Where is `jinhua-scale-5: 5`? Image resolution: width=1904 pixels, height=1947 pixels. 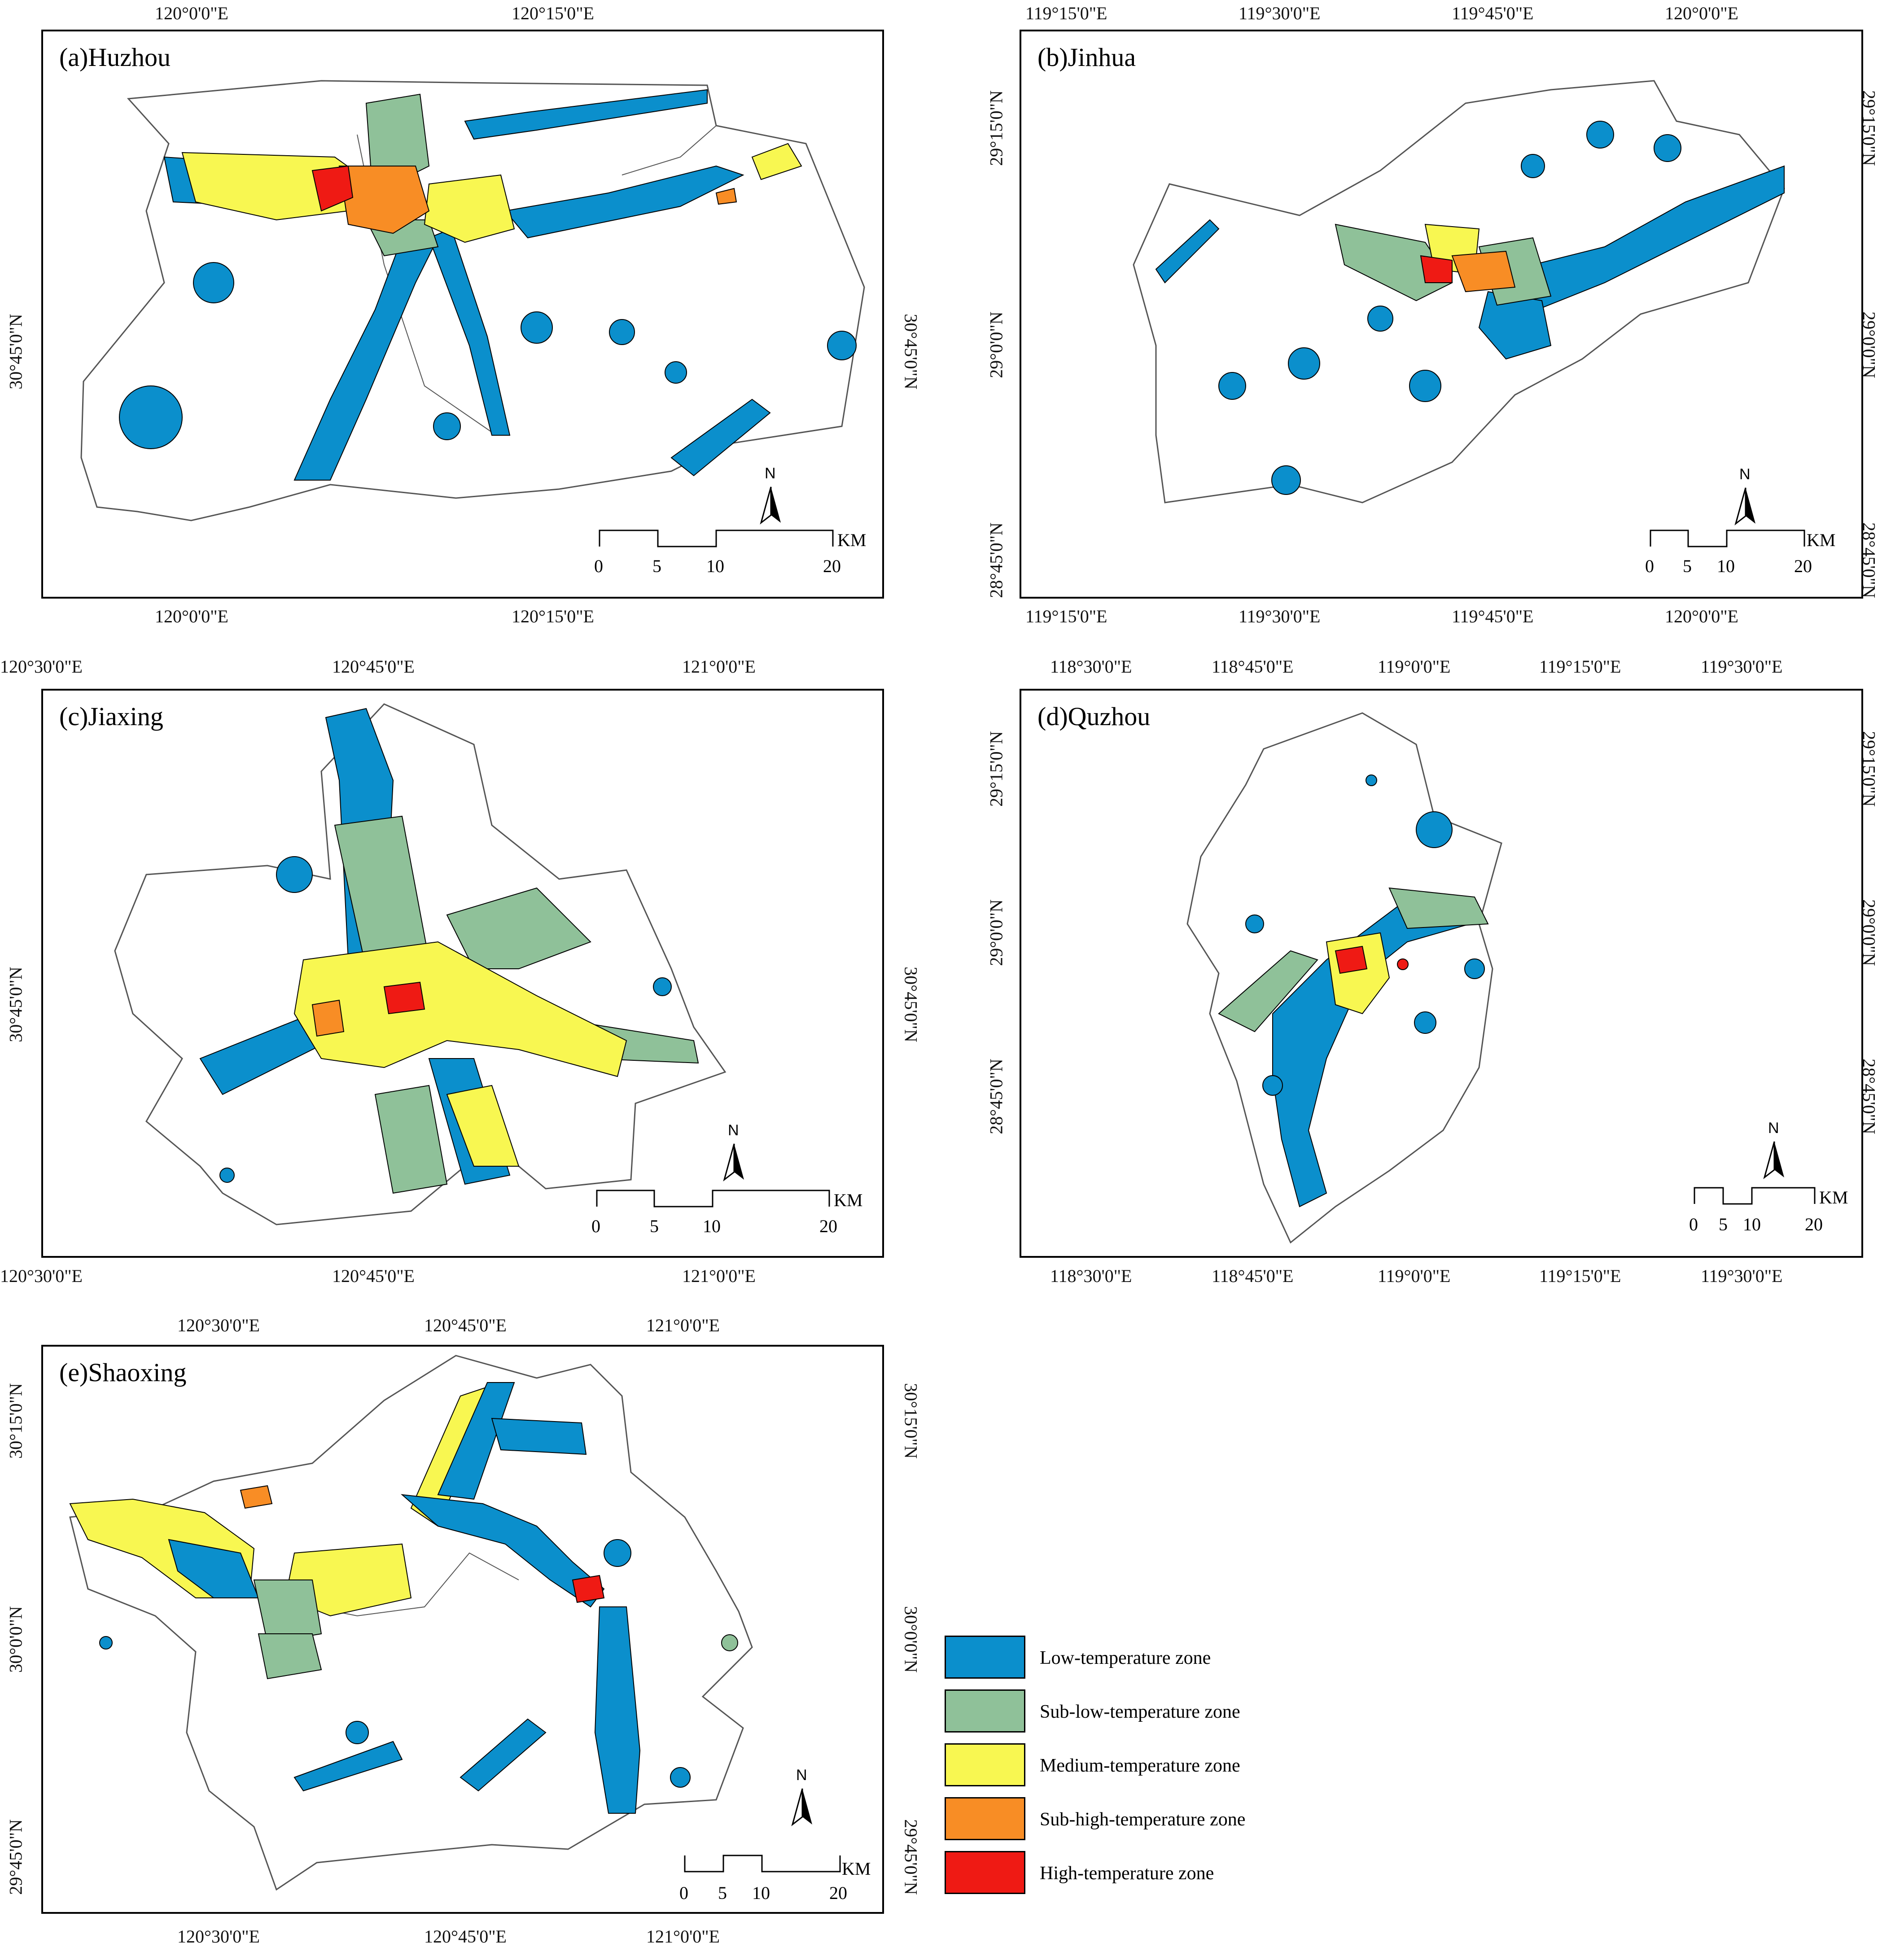
jinhua-scale-5: 5 is located at coordinates (1687, 566).